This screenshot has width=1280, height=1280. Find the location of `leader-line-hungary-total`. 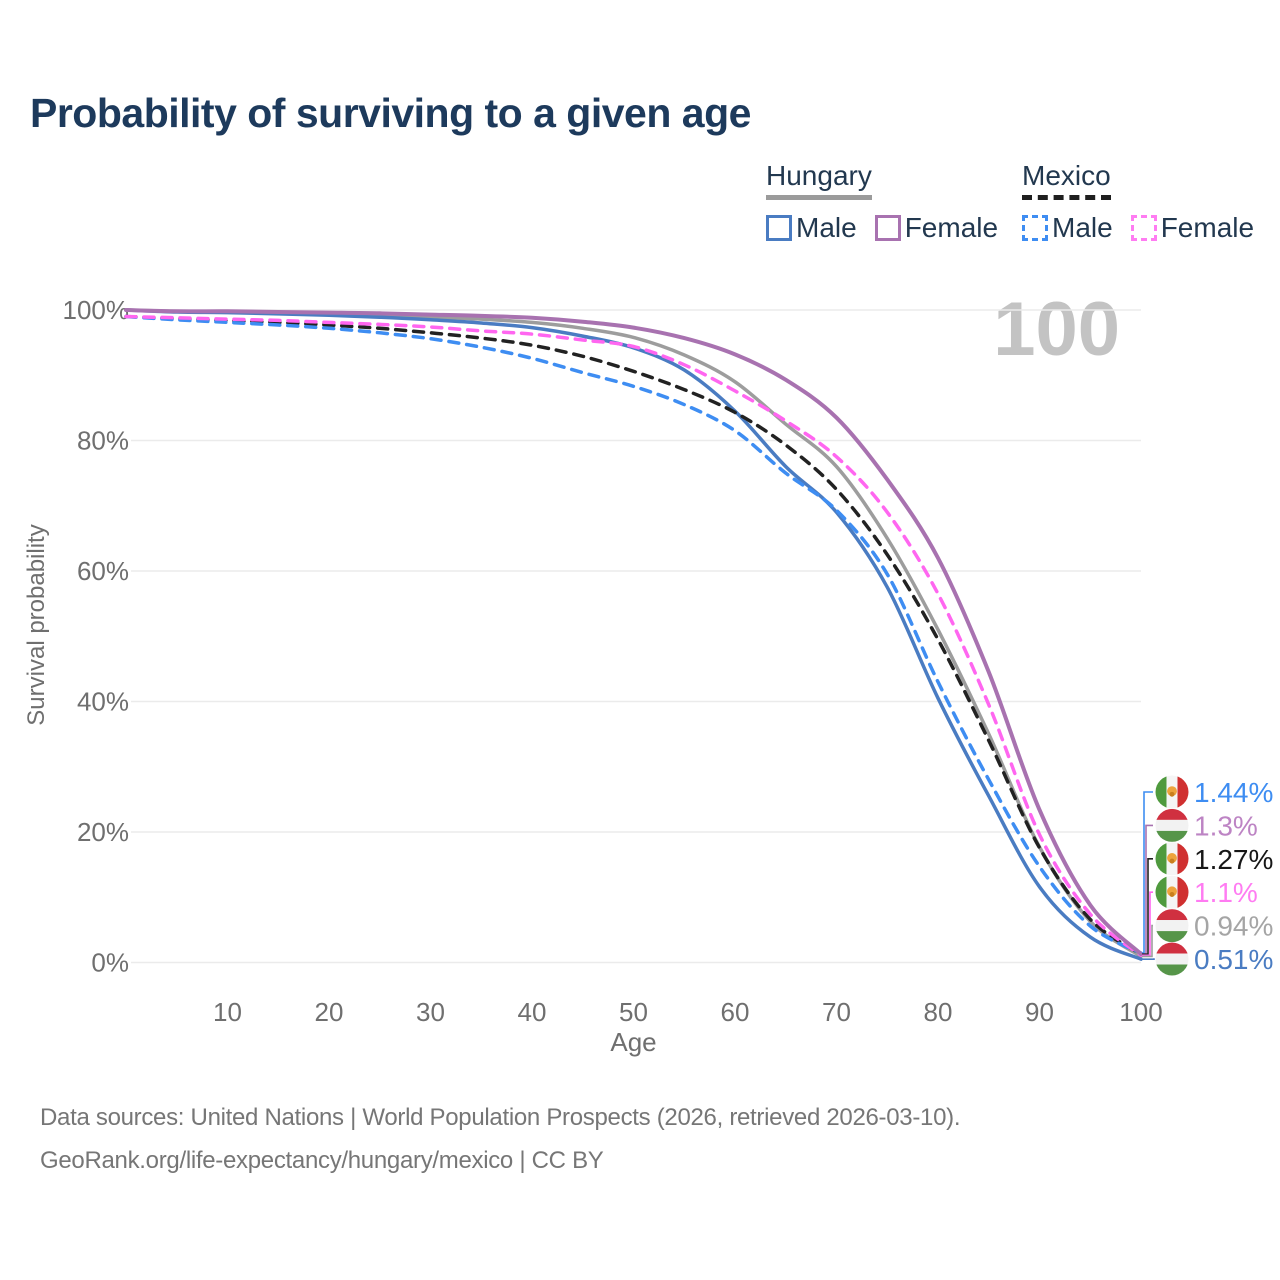

leader-line-hungary-total is located at coordinates (1147, 941).